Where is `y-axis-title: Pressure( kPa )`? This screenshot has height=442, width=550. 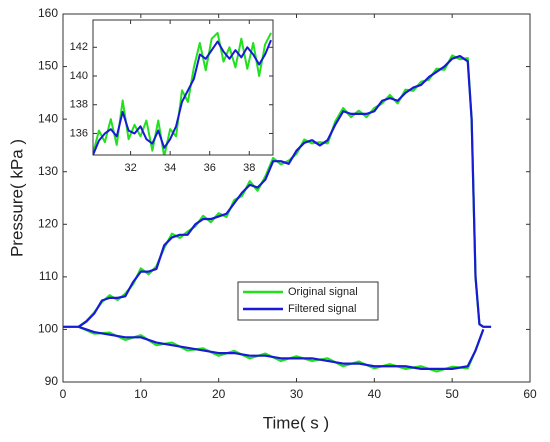 y-axis-title: Pressure( kPa ) is located at coordinates (16, 198).